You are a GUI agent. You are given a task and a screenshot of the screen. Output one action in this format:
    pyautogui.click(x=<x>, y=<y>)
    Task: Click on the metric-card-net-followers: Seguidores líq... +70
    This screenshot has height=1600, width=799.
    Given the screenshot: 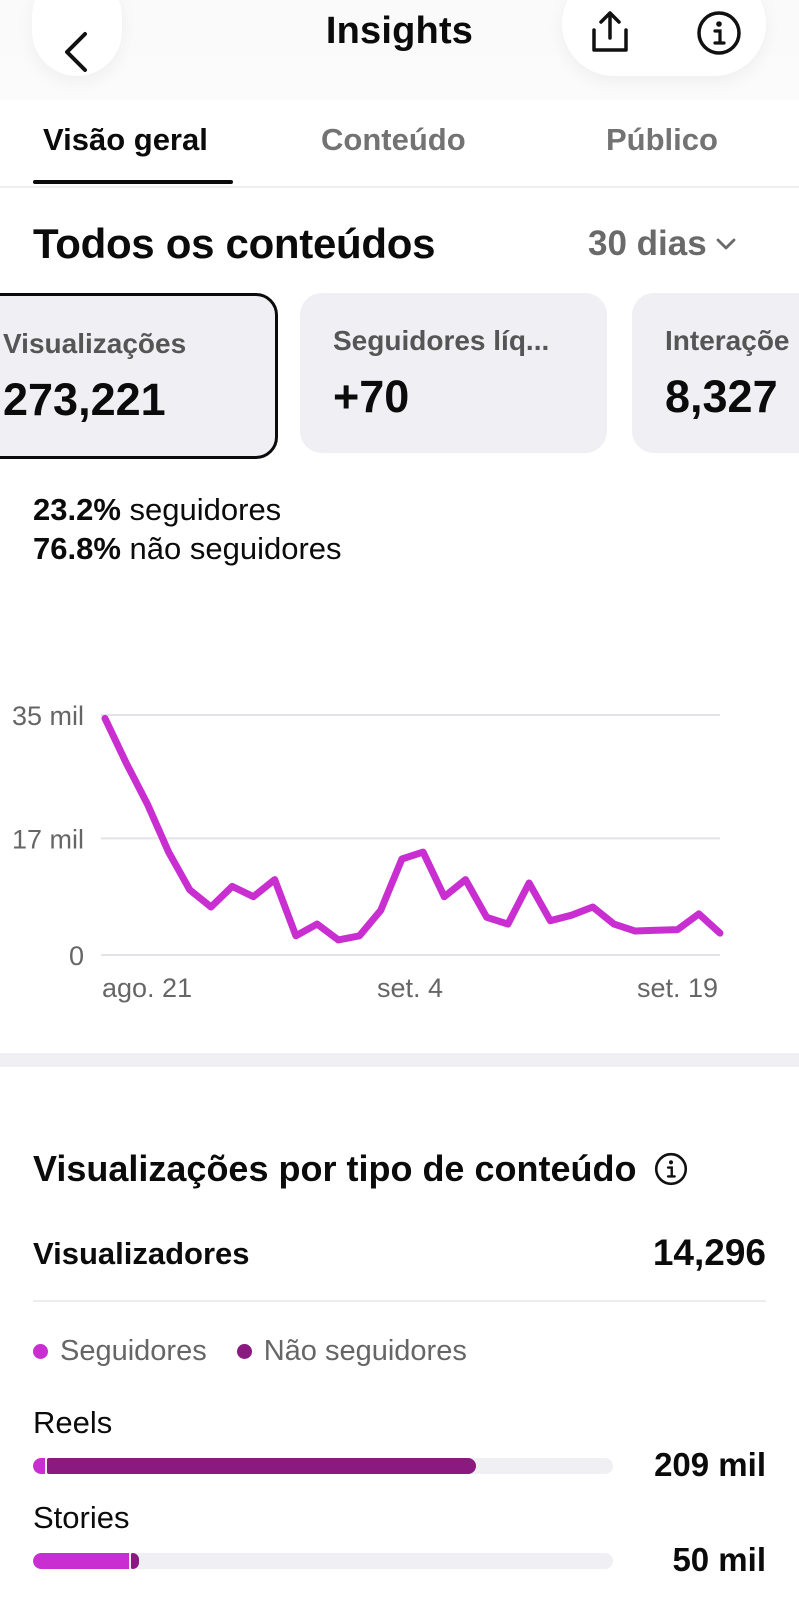 What is the action you would take?
    pyautogui.click(x=453, y=373)
    